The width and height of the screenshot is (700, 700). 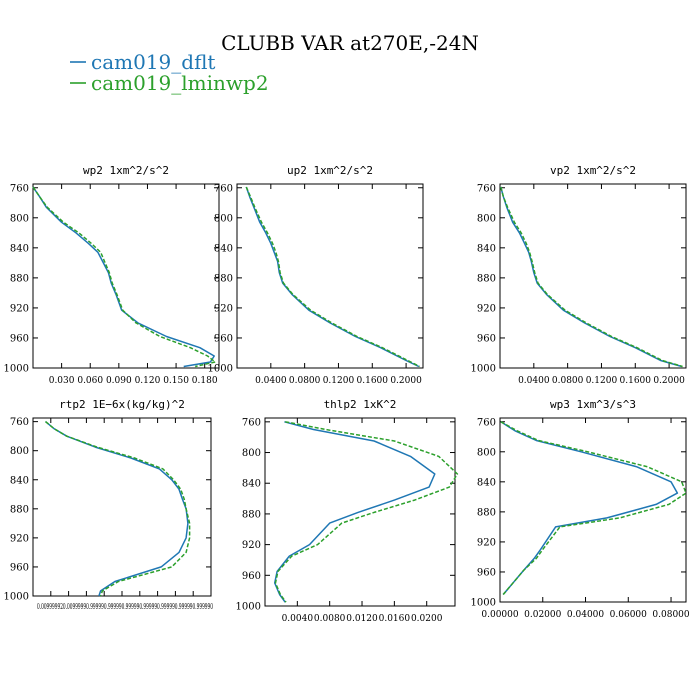 What do you see at coordinates (119, 381) in the screenshot?
I see `x-tick-label: 0.090` at bounding box center [119, 381].